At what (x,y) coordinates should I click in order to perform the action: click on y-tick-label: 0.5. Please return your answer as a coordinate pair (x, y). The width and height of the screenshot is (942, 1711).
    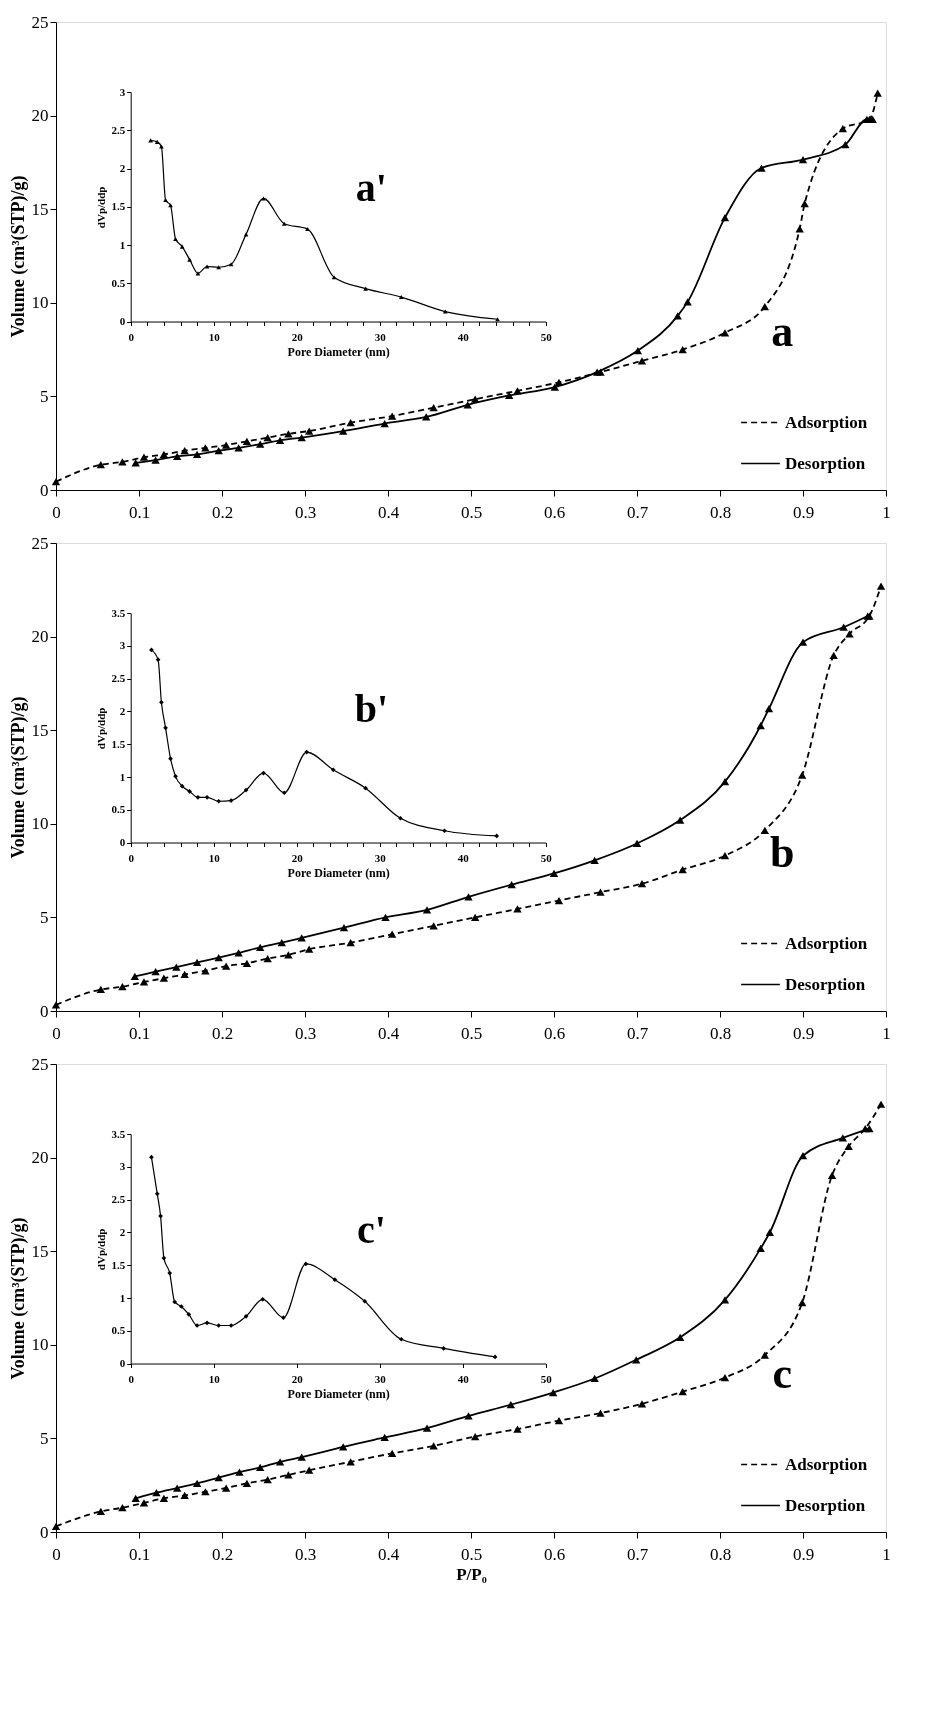
    Looking at the image, I should click on (118, 809).